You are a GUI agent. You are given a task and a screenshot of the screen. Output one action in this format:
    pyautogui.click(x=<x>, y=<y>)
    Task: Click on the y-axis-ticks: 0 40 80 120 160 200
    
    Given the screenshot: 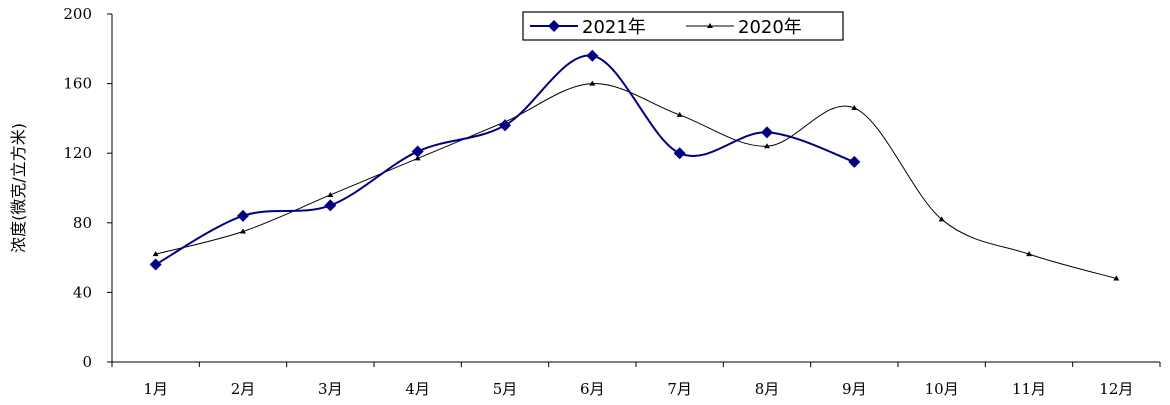 What is the action you would take?
    pyautogui.click(x=87, y=188)
    